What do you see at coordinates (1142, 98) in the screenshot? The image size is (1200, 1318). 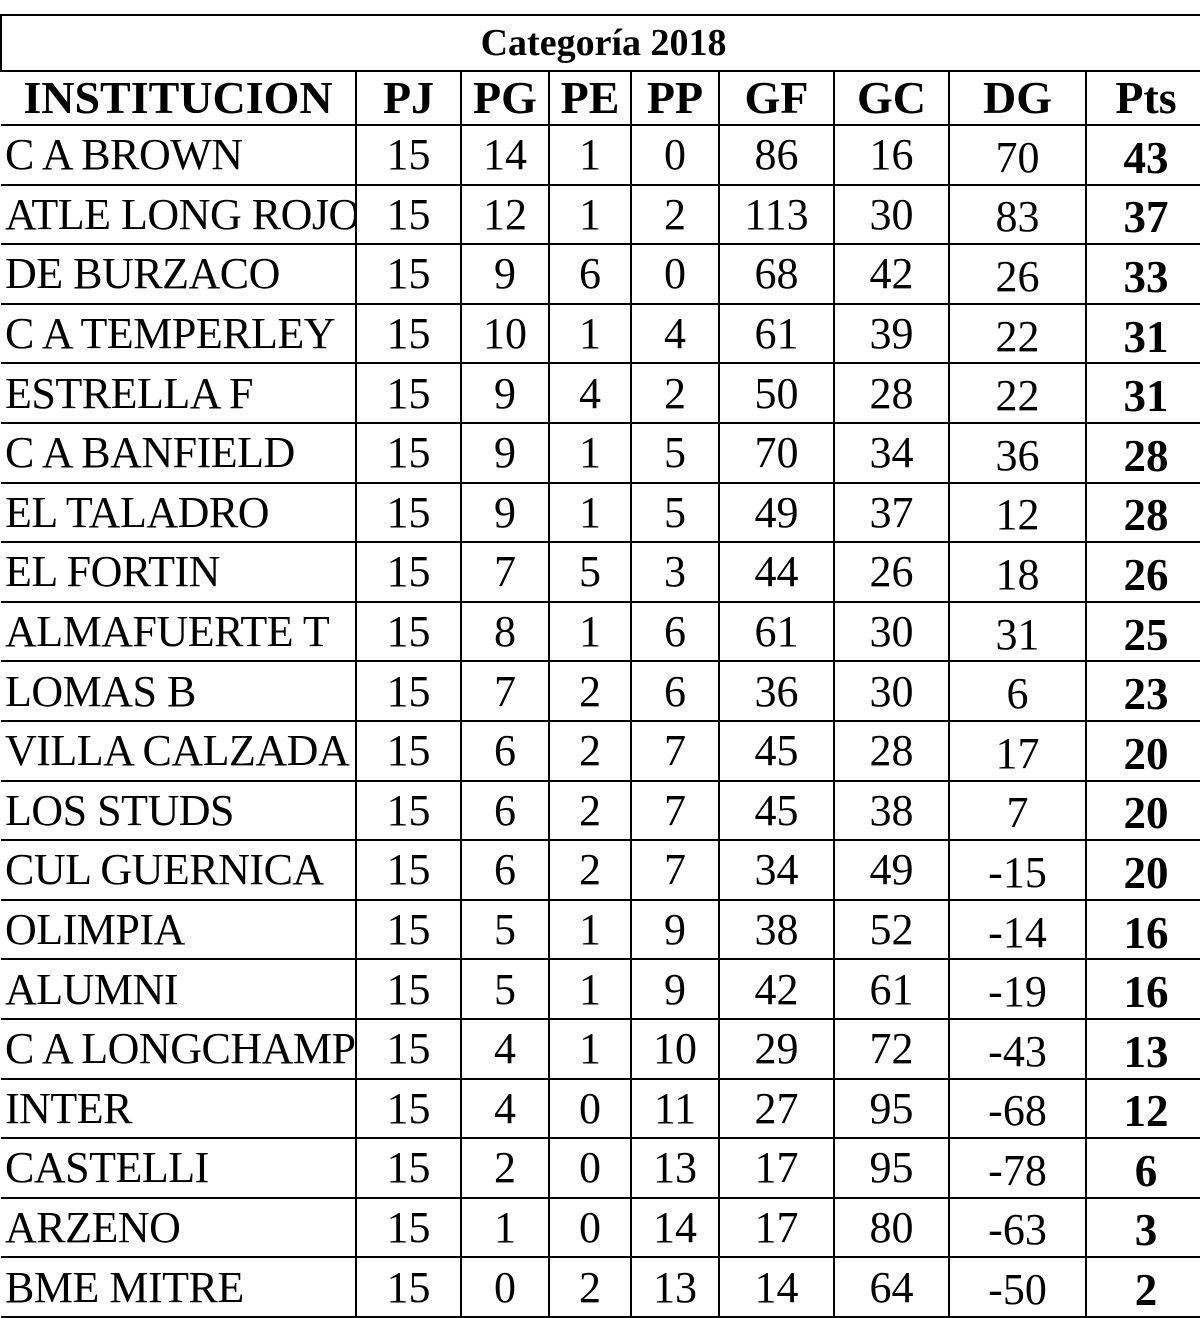 I see `header-pts: Pts` at bounding box center [1142, 98].